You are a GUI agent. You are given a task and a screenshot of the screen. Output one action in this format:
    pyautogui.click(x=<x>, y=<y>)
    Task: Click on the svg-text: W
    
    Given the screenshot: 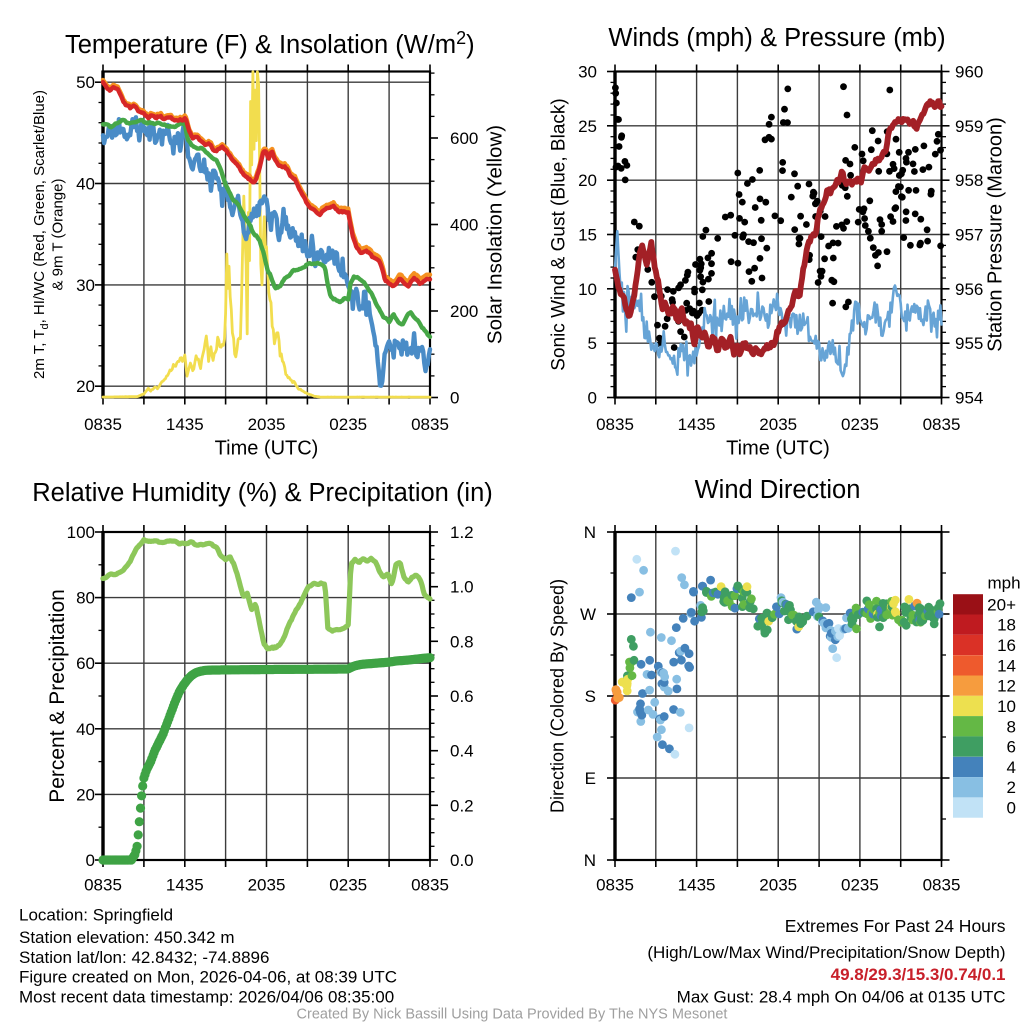 What is the action you would take?
    pyautogui.click(x=588, y=614)
    